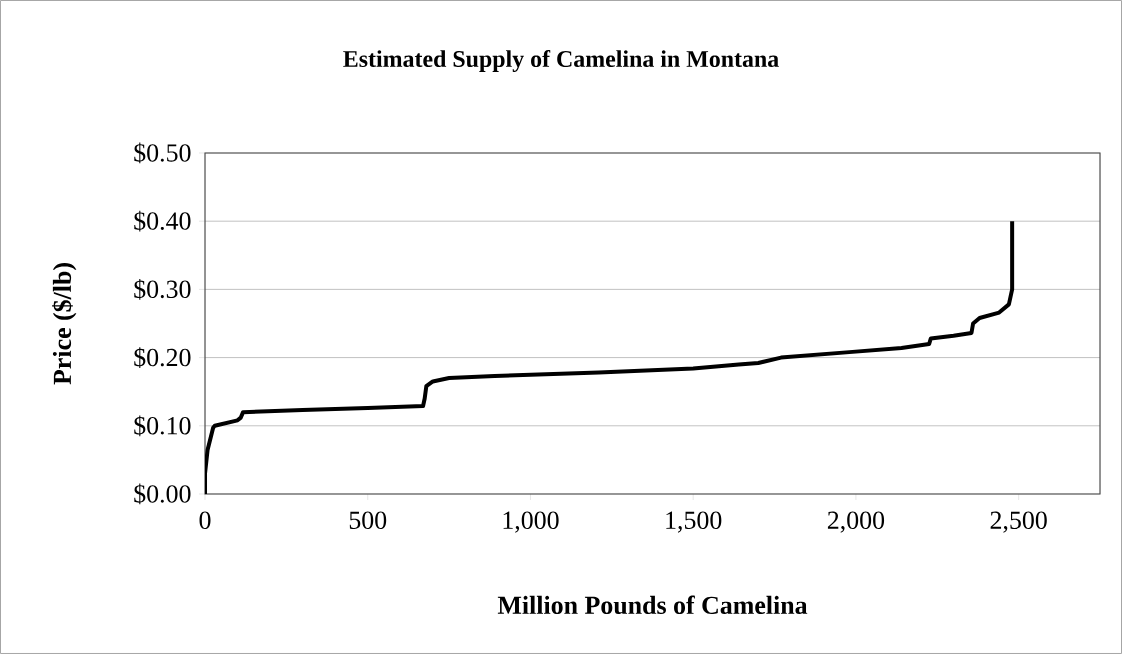  I want to click on x-tick-label: 1,500, so click(694, 522).